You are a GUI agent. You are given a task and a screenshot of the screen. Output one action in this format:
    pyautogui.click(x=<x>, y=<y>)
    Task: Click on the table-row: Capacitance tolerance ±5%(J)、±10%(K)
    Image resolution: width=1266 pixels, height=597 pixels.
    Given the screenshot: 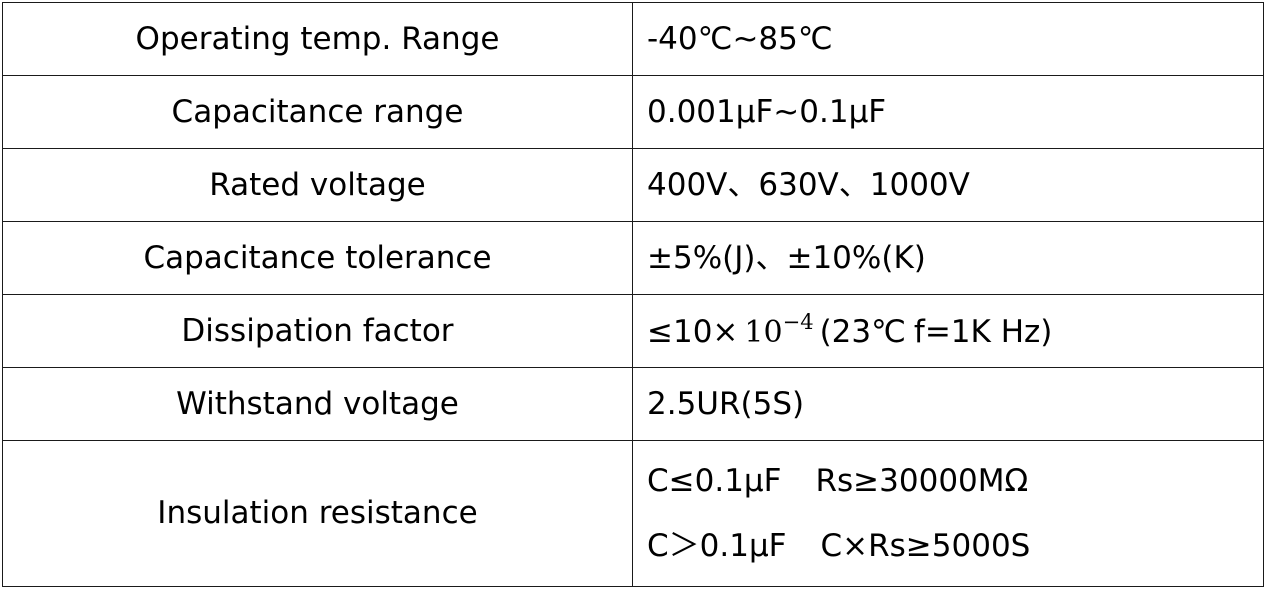 What is the action you would take?
    pyautogui.click(x=633, y=258)
    